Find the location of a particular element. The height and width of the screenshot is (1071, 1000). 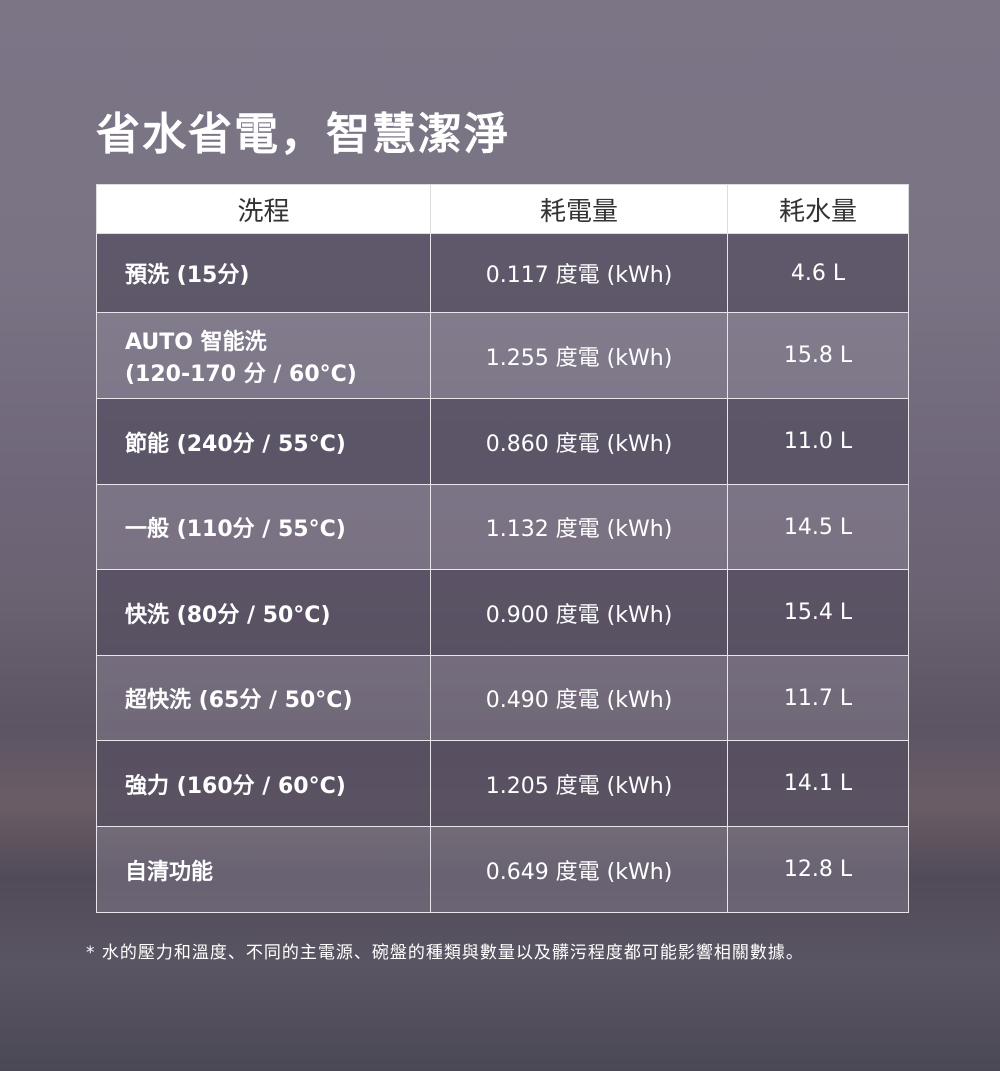

header-power: 耗電量 is located at coordinates (579, 209).